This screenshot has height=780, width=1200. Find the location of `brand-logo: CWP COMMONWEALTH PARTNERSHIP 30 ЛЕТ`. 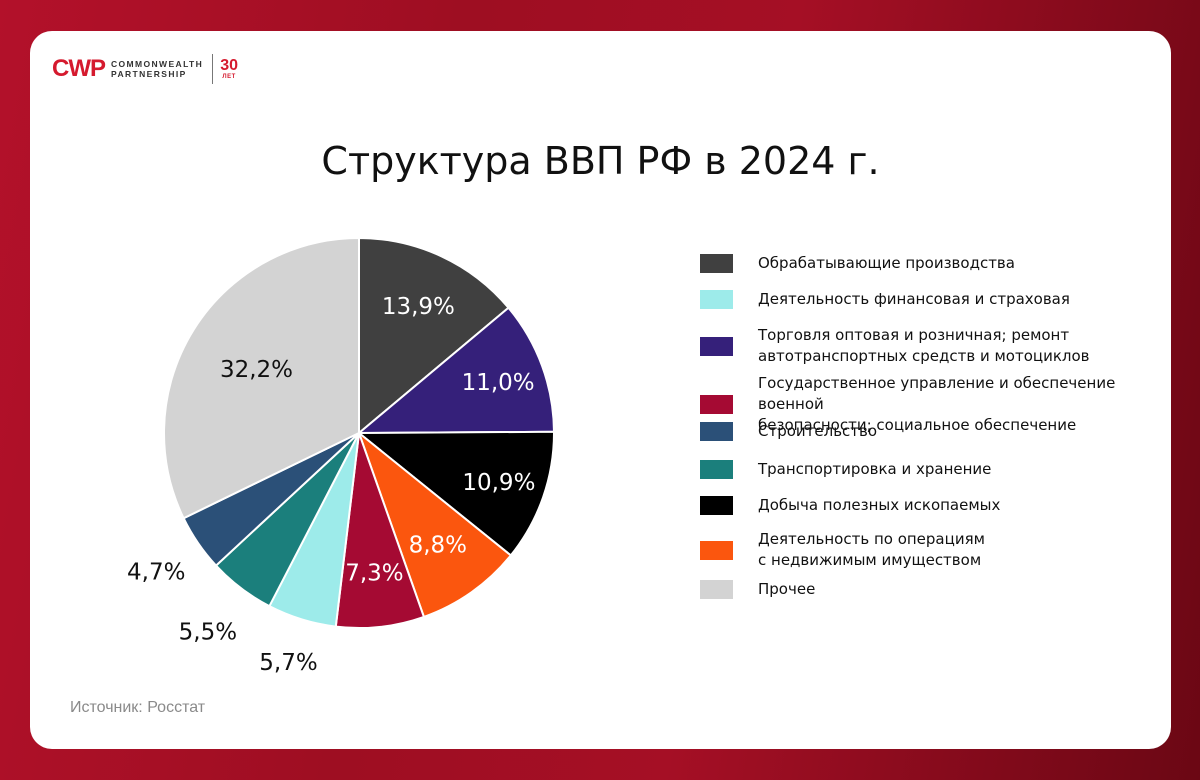

brand-logo: CWP COMMONWEALTH PARTNERSHIP 30 ЛЕТ is located at coordinates (145, 69).